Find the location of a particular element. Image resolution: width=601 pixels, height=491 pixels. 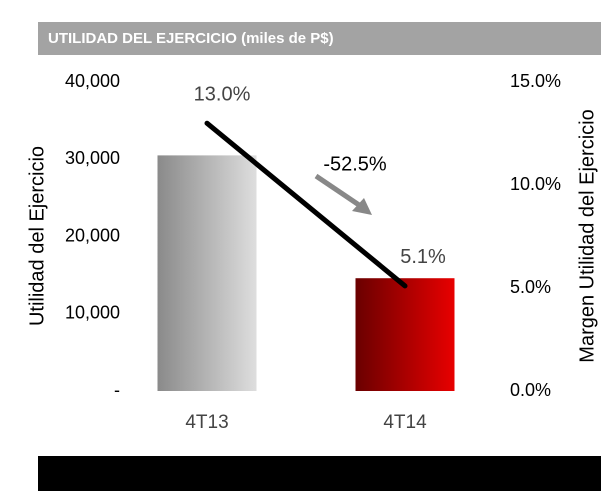

change-arrow-head is located at coordinates (362, 206).